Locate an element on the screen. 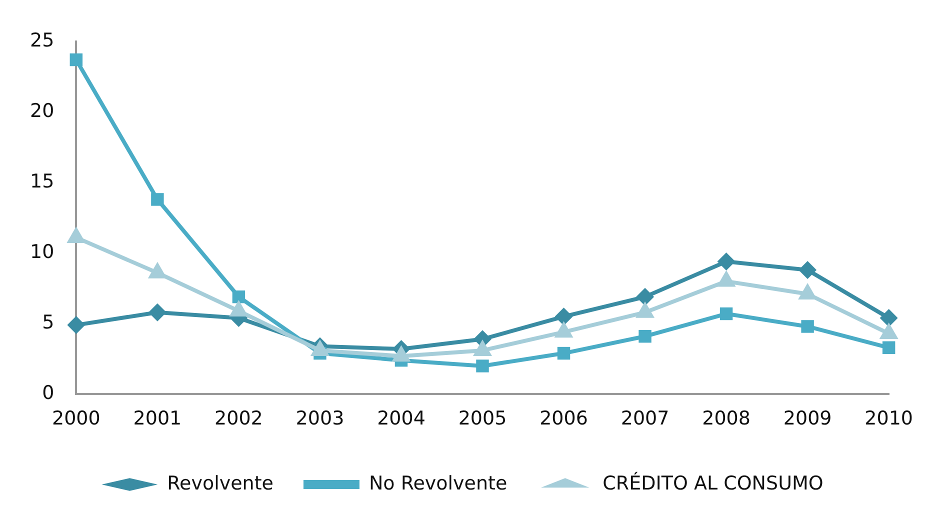 The width and height of the screenshot is (935, 512). x-tick-label: 2001 is located at coordinates (157, 419).